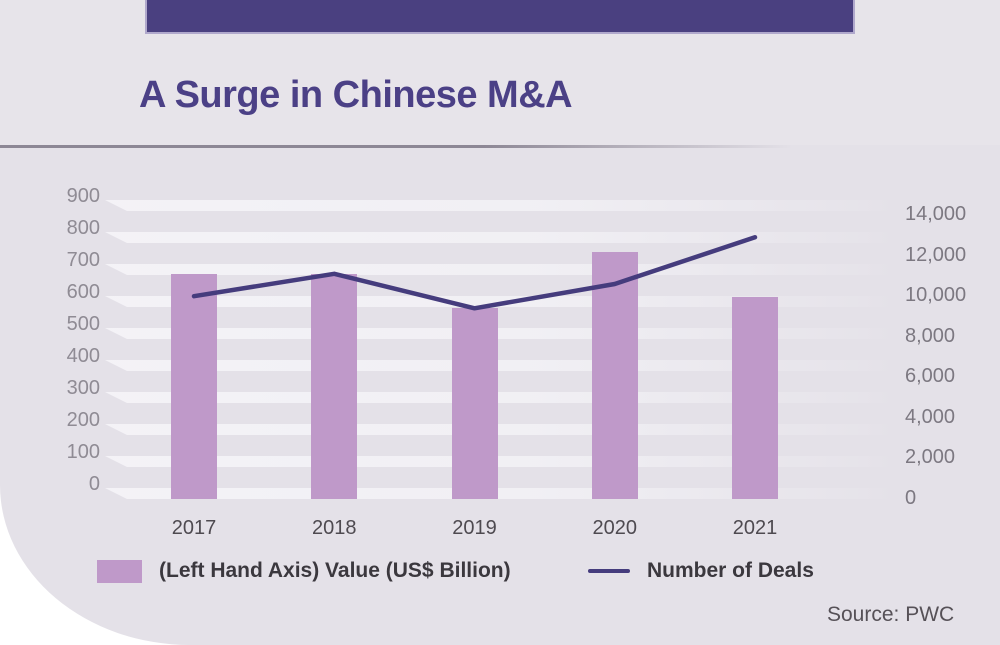 The image size is (1000, 645). What do you see at coordinates (83, 356) in the screenshot?
I see `left-axis-tick-label: 400` at bounding box center [83, 356].